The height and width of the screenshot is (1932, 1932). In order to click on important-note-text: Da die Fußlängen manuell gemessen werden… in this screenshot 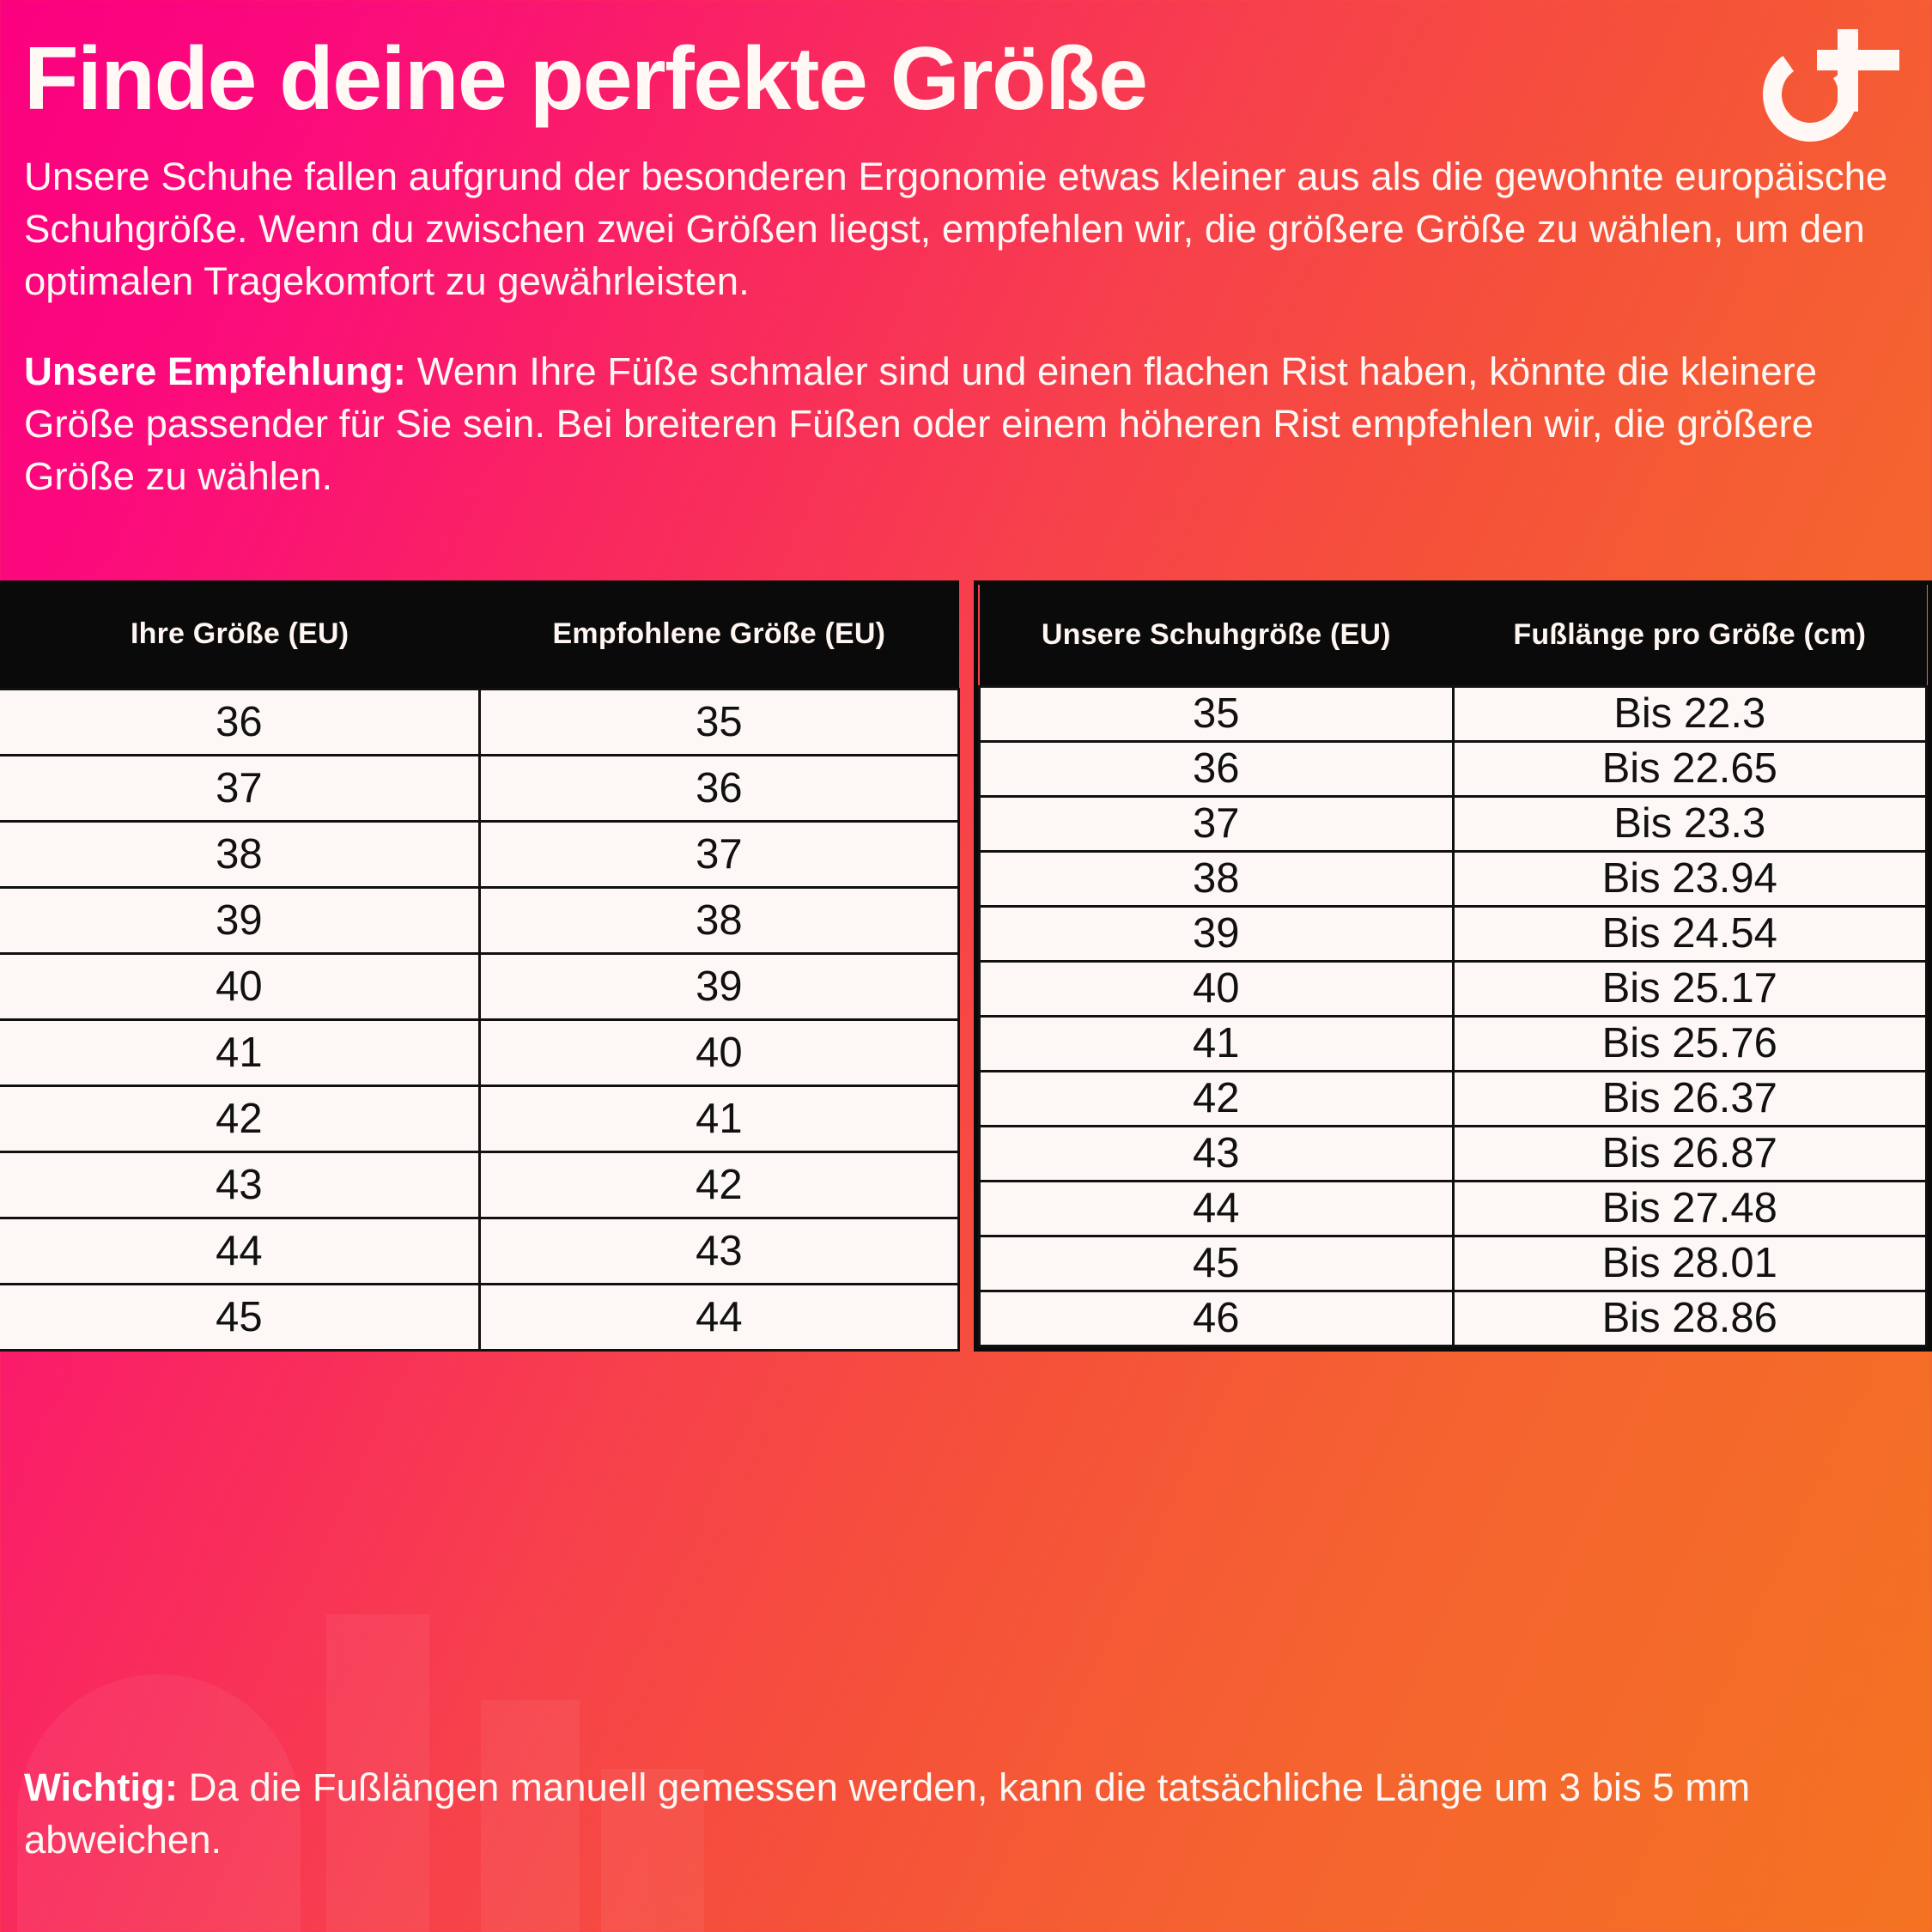, I will do `click(888, 1814)`.